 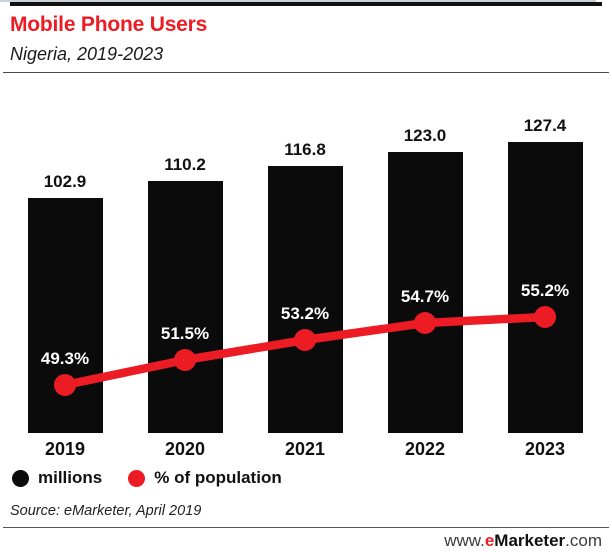 I want to click on footer-url: www.eMarketer.com, so click(x=523, y=541).